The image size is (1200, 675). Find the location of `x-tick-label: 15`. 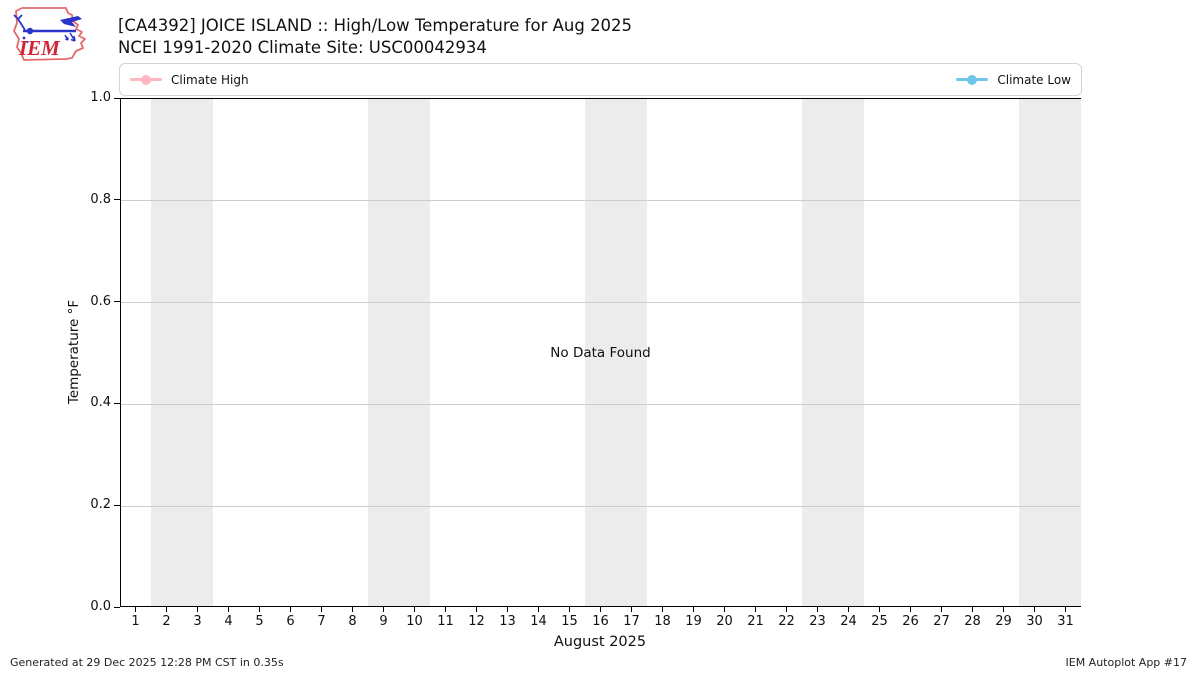

x-tick-label: 15 is located at coordinates (569, 621).